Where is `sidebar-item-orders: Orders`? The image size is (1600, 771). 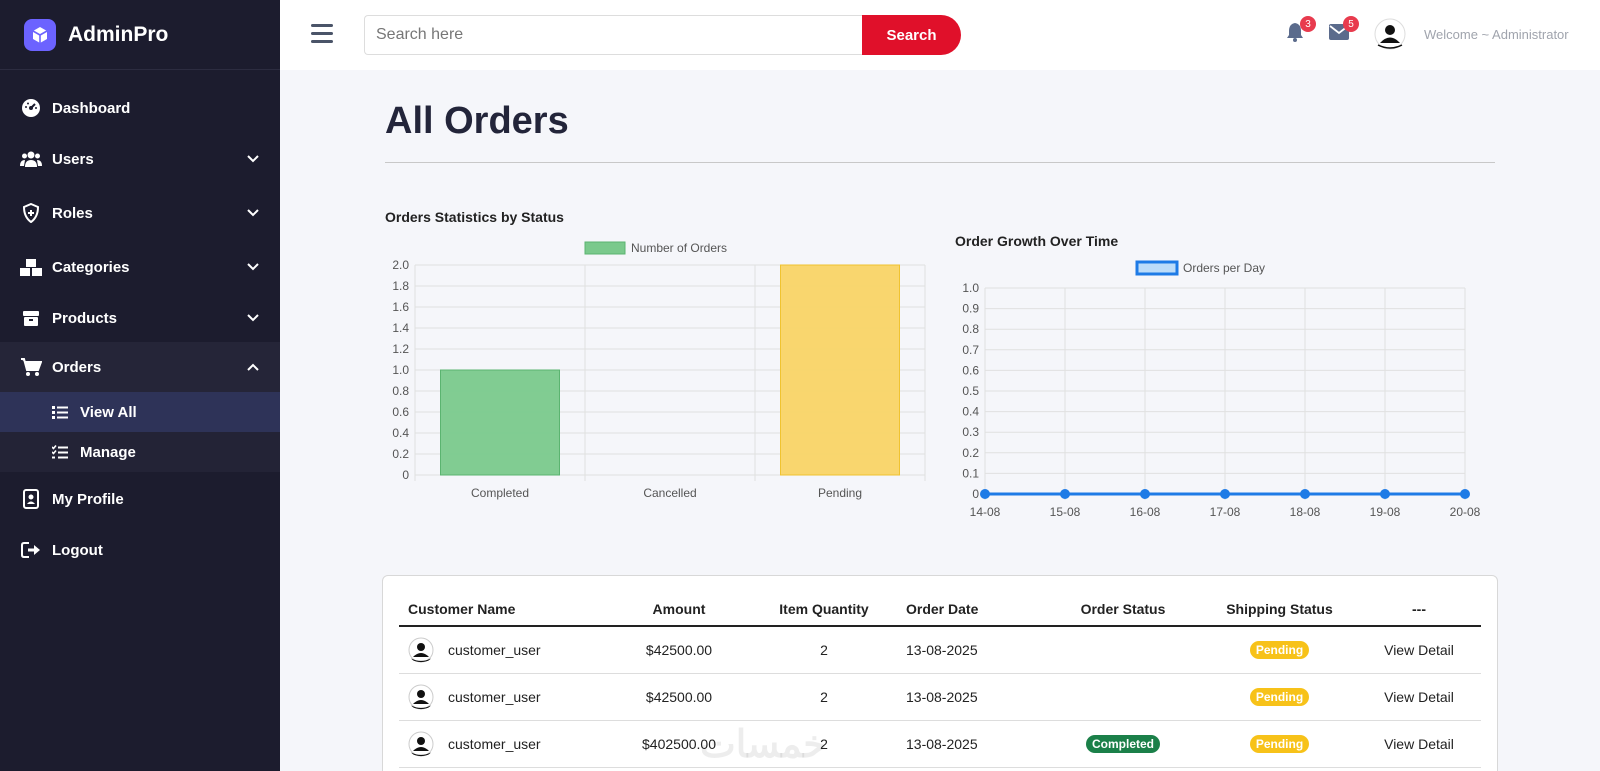 sidebar-item-orders: Orders is located at coordinates (140, 367).